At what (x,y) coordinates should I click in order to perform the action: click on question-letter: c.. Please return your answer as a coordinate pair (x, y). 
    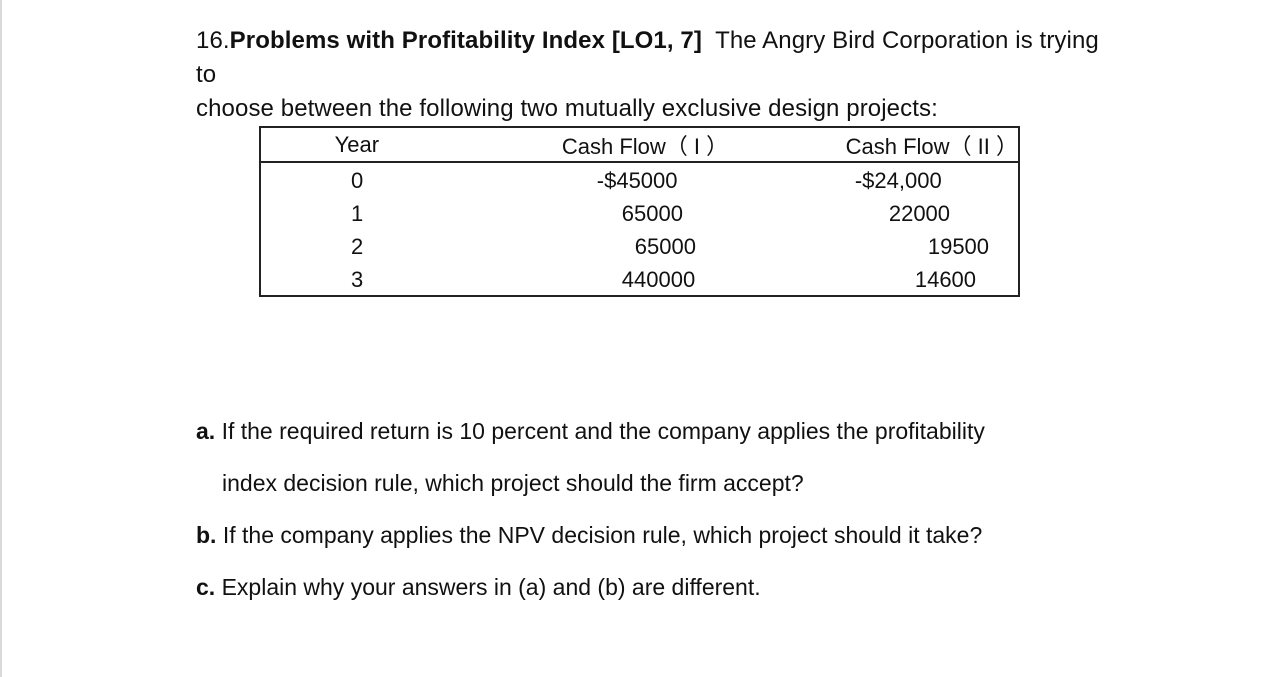
    Looking at the image, I should click on (206, 587).